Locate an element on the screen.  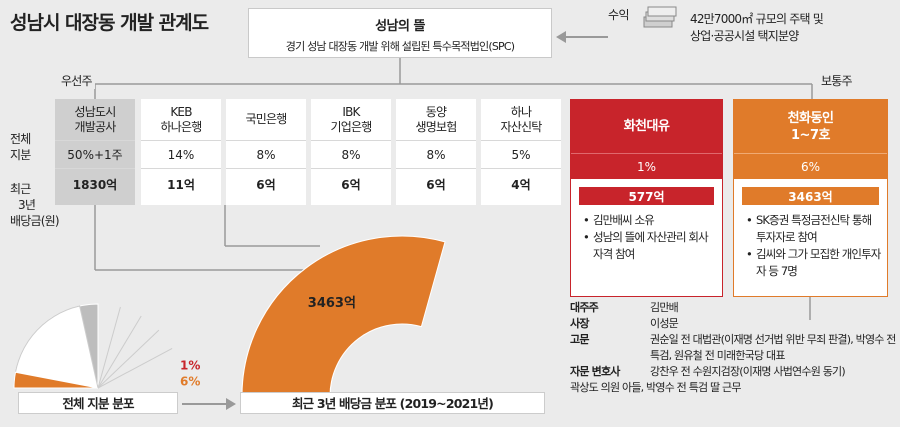
cheonhwa-dividend: 3463억 is located at coordinates (810, 196).